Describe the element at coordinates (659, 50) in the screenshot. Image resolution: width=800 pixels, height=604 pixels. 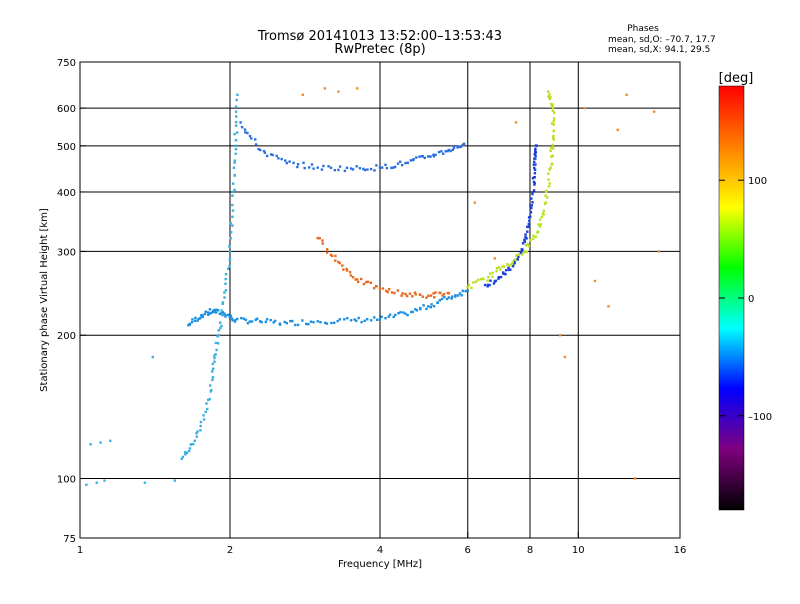
I see `phase-stats-x: mean, sd,X: 94.1, 29.5` at that location.